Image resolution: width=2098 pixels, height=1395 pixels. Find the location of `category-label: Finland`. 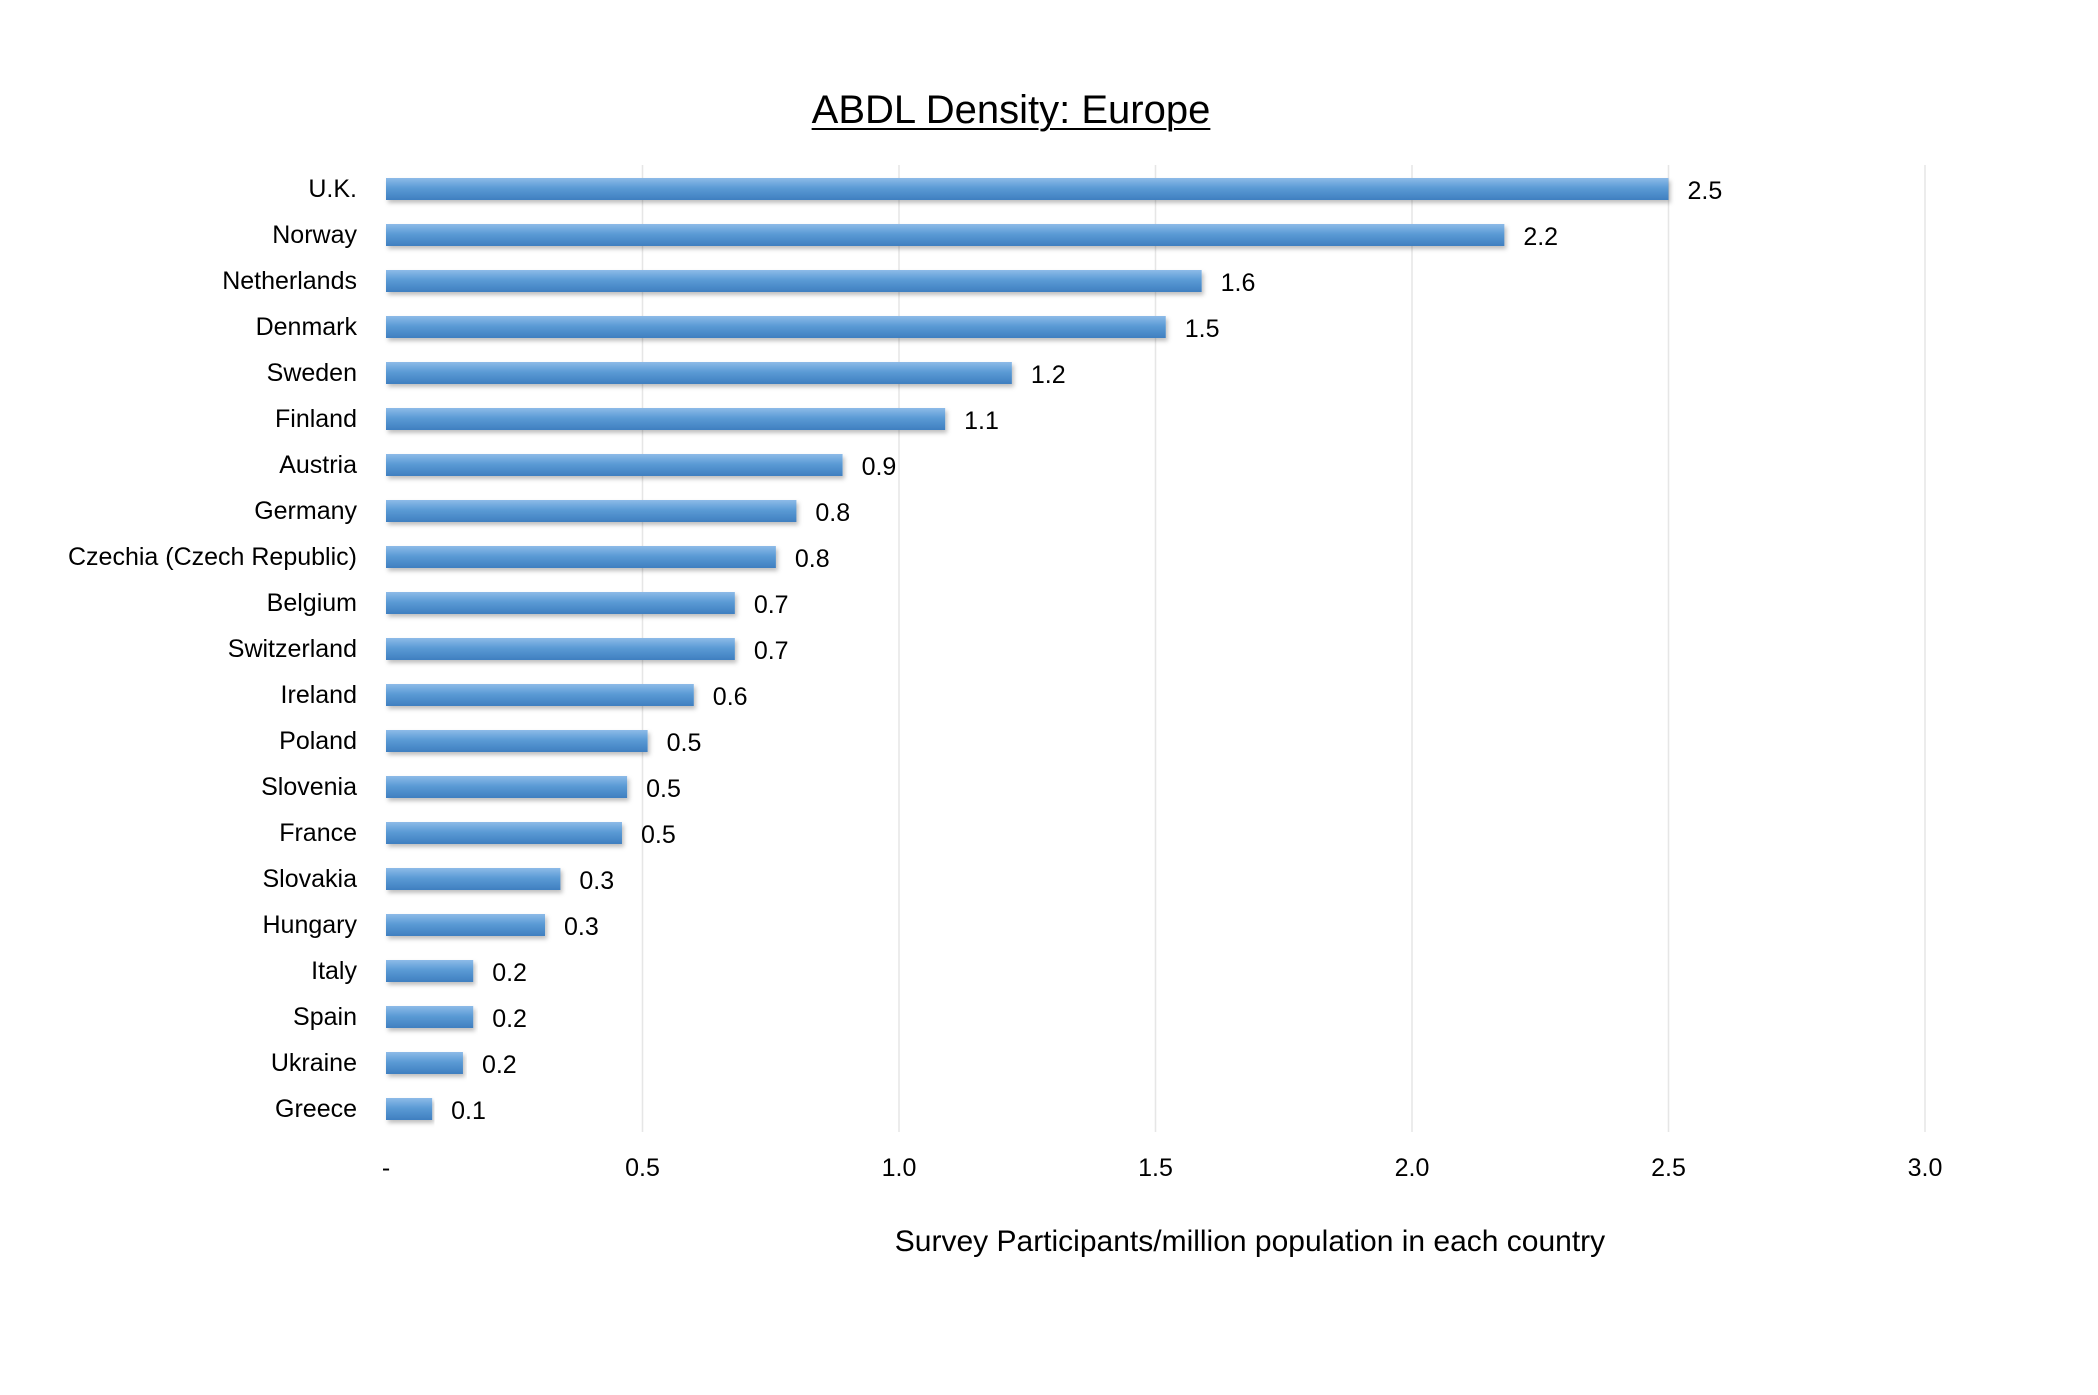

category-label: Finland is located at coordinates (316, 419).